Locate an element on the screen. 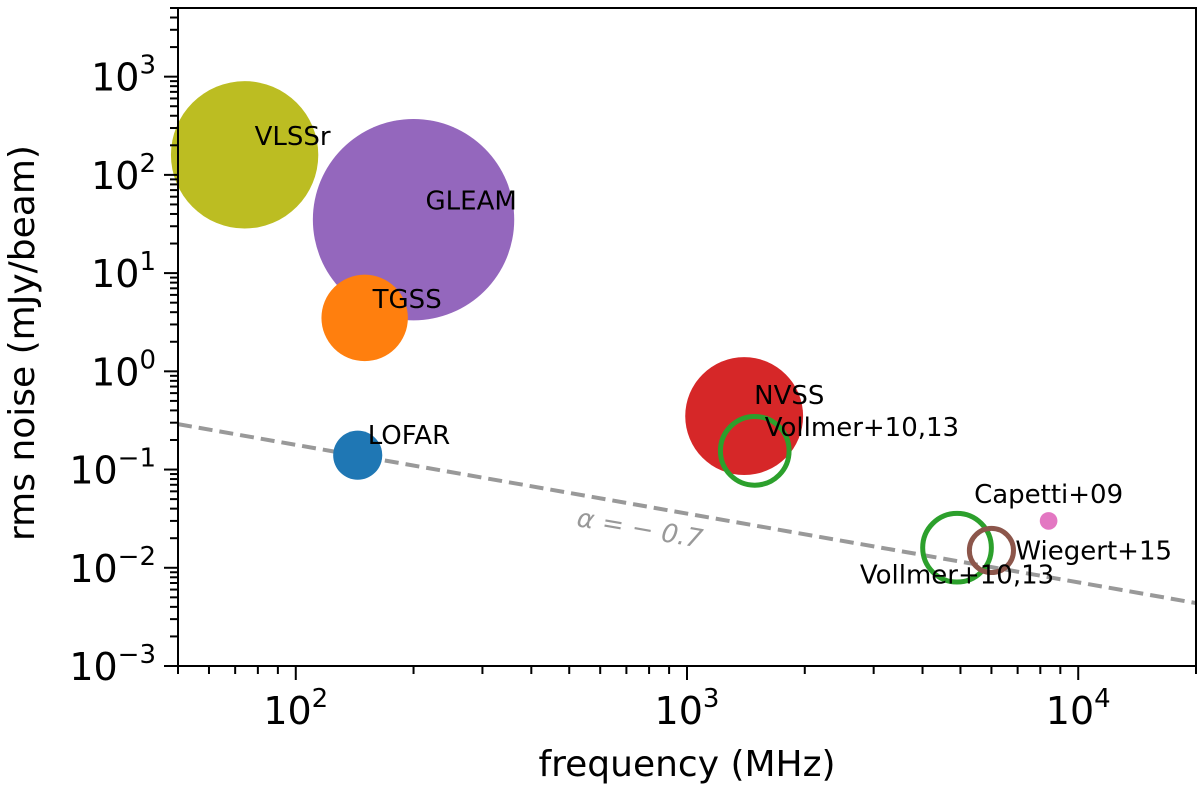  y-tick-label-4: 10¹ is located at coordinates (123, 271).